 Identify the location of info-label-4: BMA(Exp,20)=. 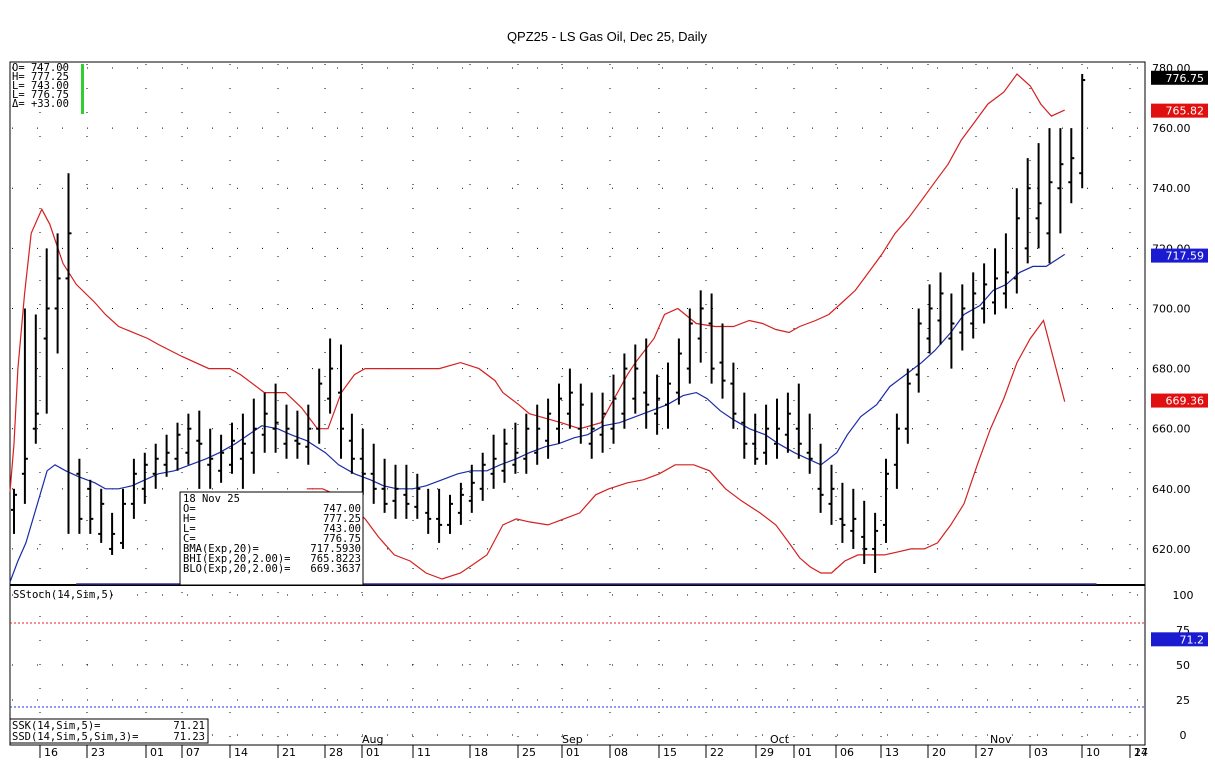
(221, 549).